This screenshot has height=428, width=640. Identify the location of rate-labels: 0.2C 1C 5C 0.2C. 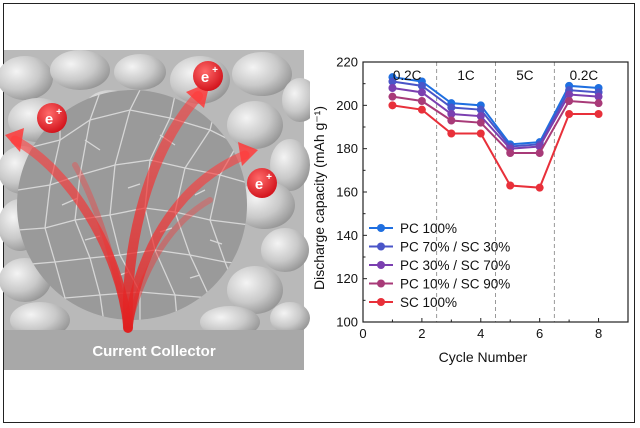
(495, 75).